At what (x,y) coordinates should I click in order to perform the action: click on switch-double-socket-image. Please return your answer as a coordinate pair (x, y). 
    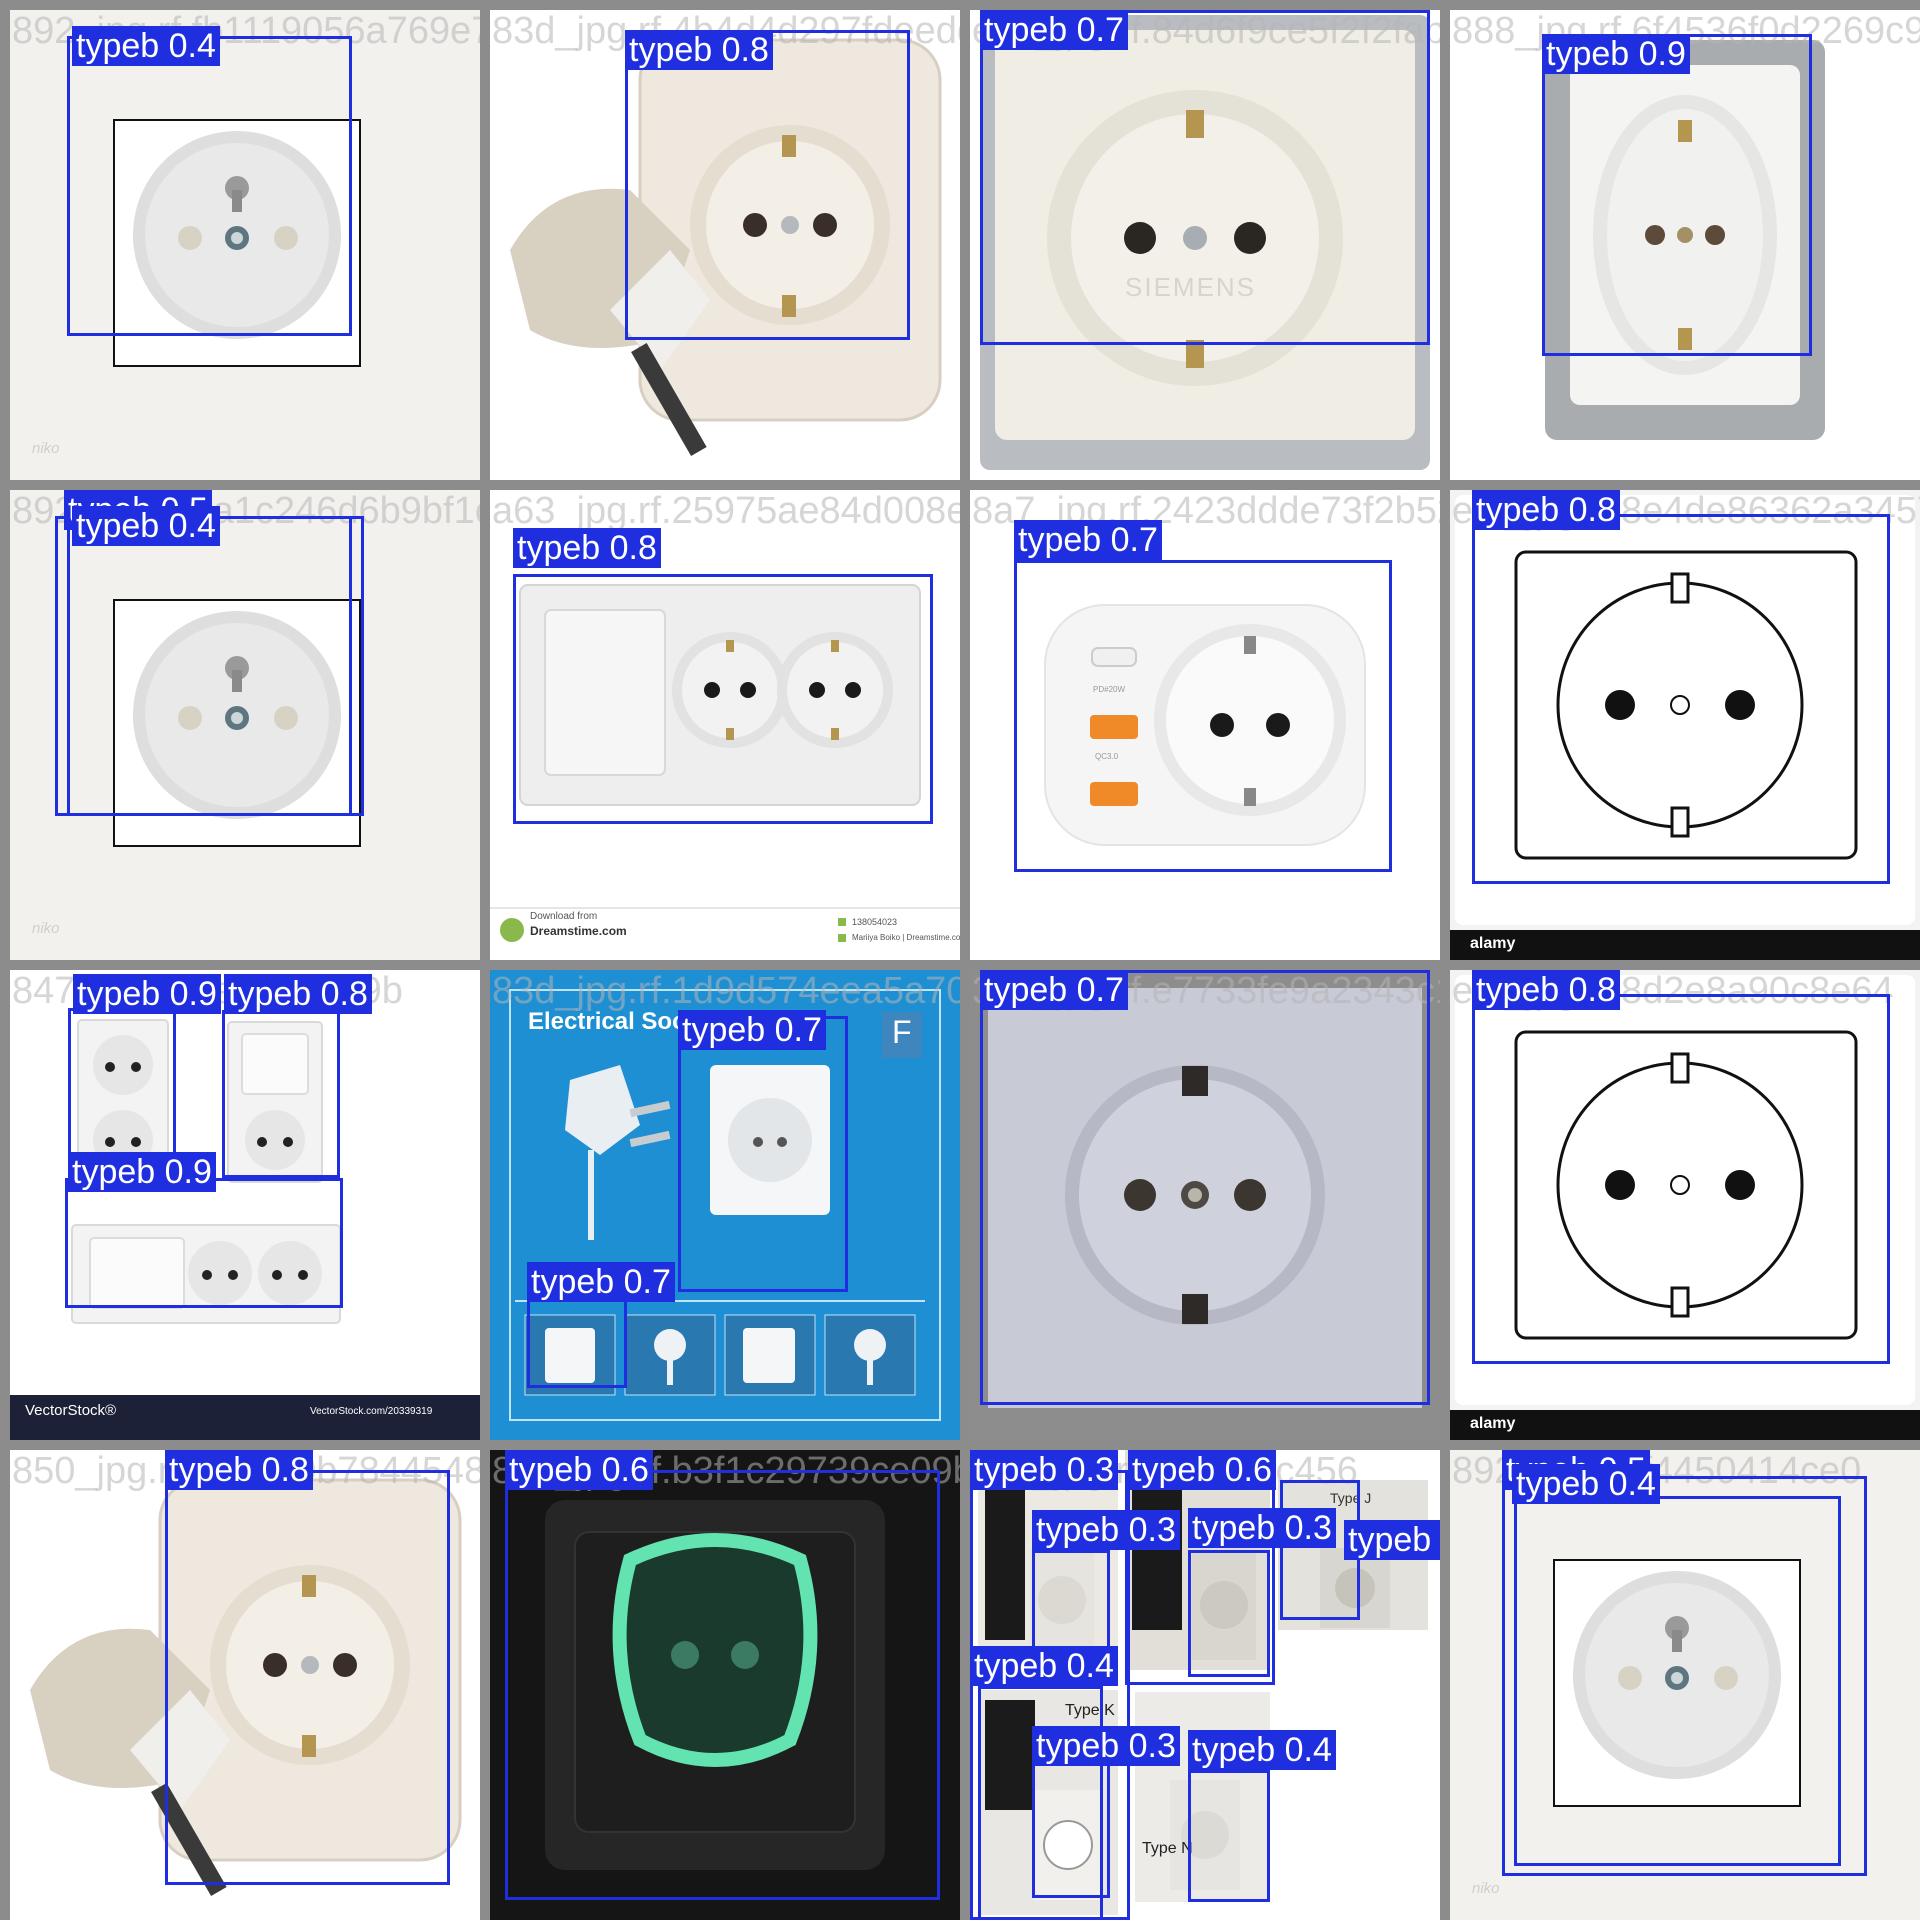
    Looking at the image, I should click on (725, 725).